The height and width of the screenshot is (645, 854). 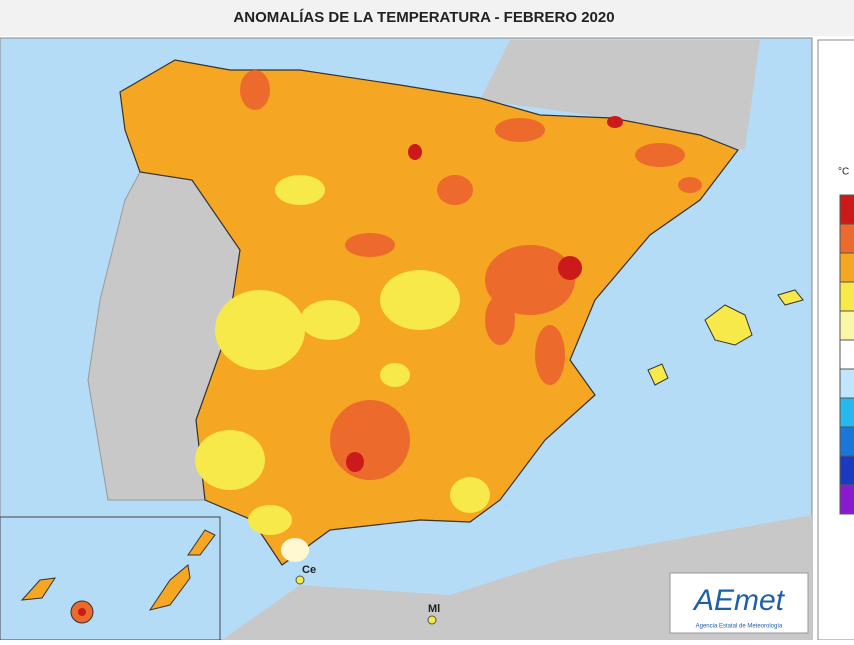 I want to click on canary-hot-area, so click(x=82, y=612).